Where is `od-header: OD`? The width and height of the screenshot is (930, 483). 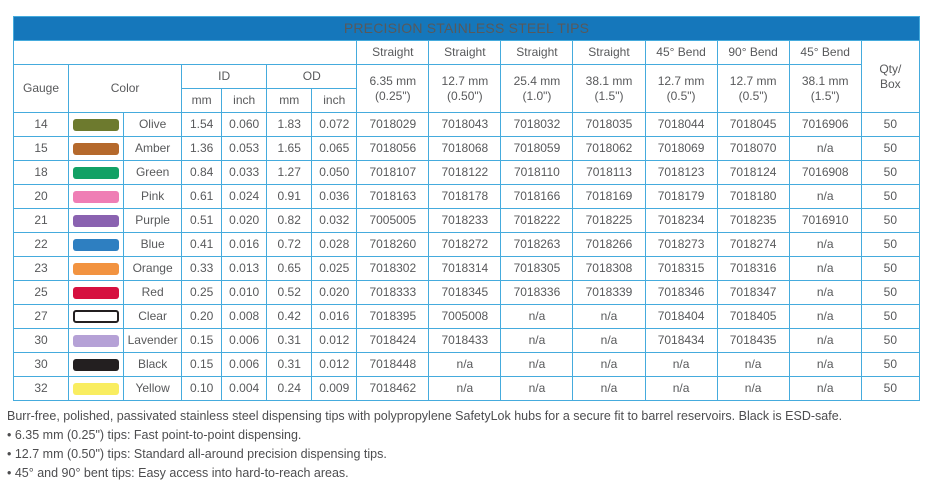 od-header: OD is located at coordinates (312, 76).